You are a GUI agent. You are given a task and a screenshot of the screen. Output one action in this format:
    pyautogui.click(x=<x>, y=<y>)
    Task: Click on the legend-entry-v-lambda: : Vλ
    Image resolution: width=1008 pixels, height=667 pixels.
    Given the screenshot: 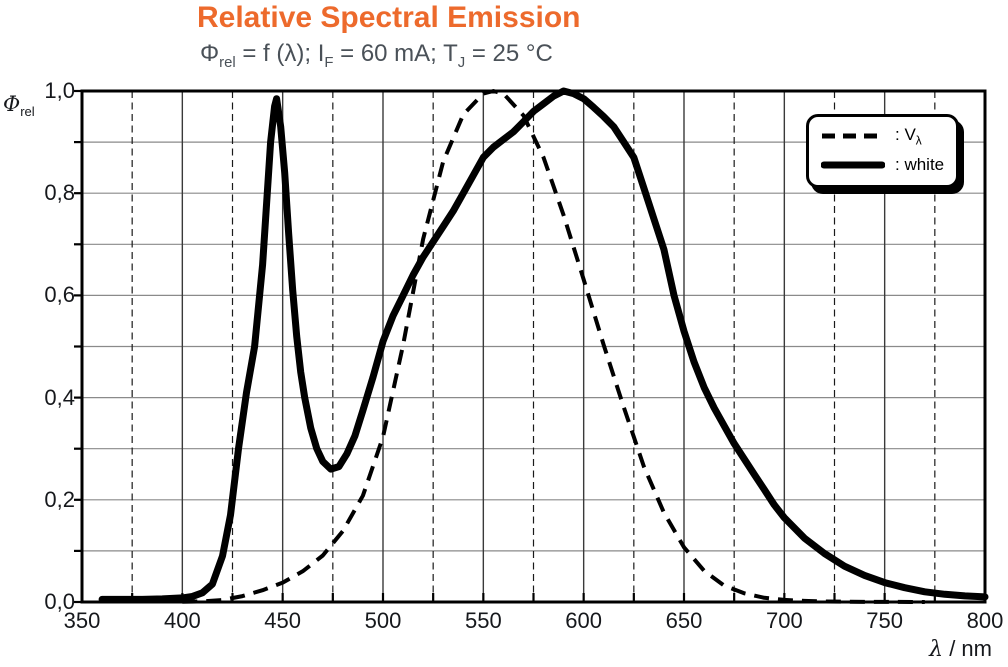 What is the action you would take?
    pyautogui.click(x=882, y=136)
    